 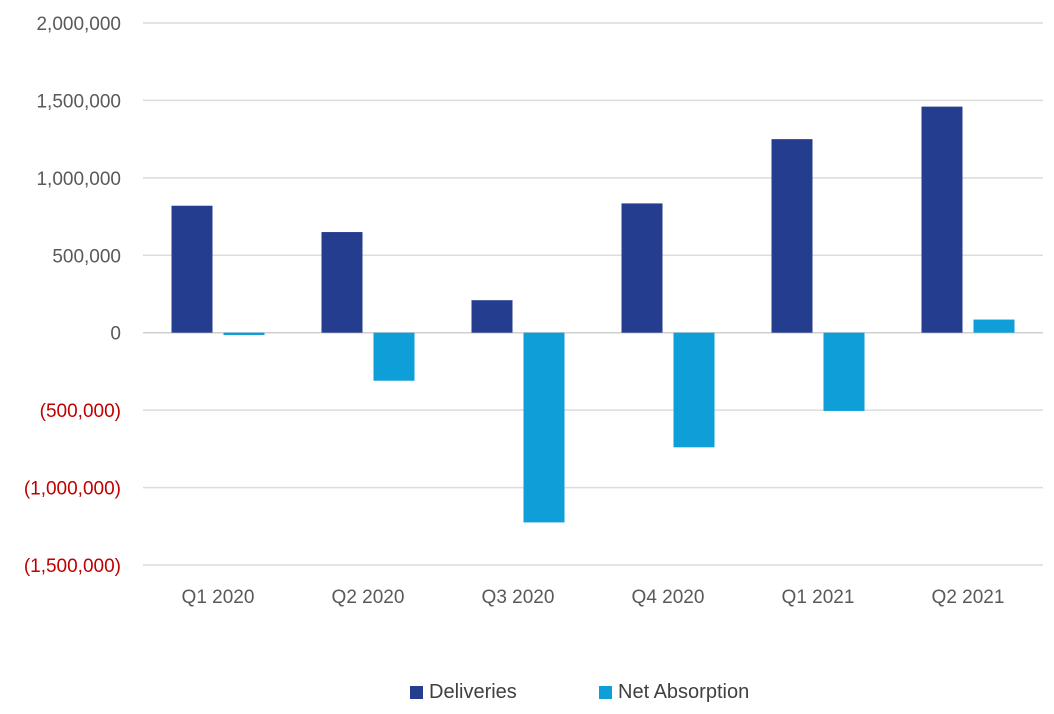 What do you see at coordinates (78, 101) in the screenshot?
I see `y-tick-label: 1,500,000` at bounding box center [78, 101].